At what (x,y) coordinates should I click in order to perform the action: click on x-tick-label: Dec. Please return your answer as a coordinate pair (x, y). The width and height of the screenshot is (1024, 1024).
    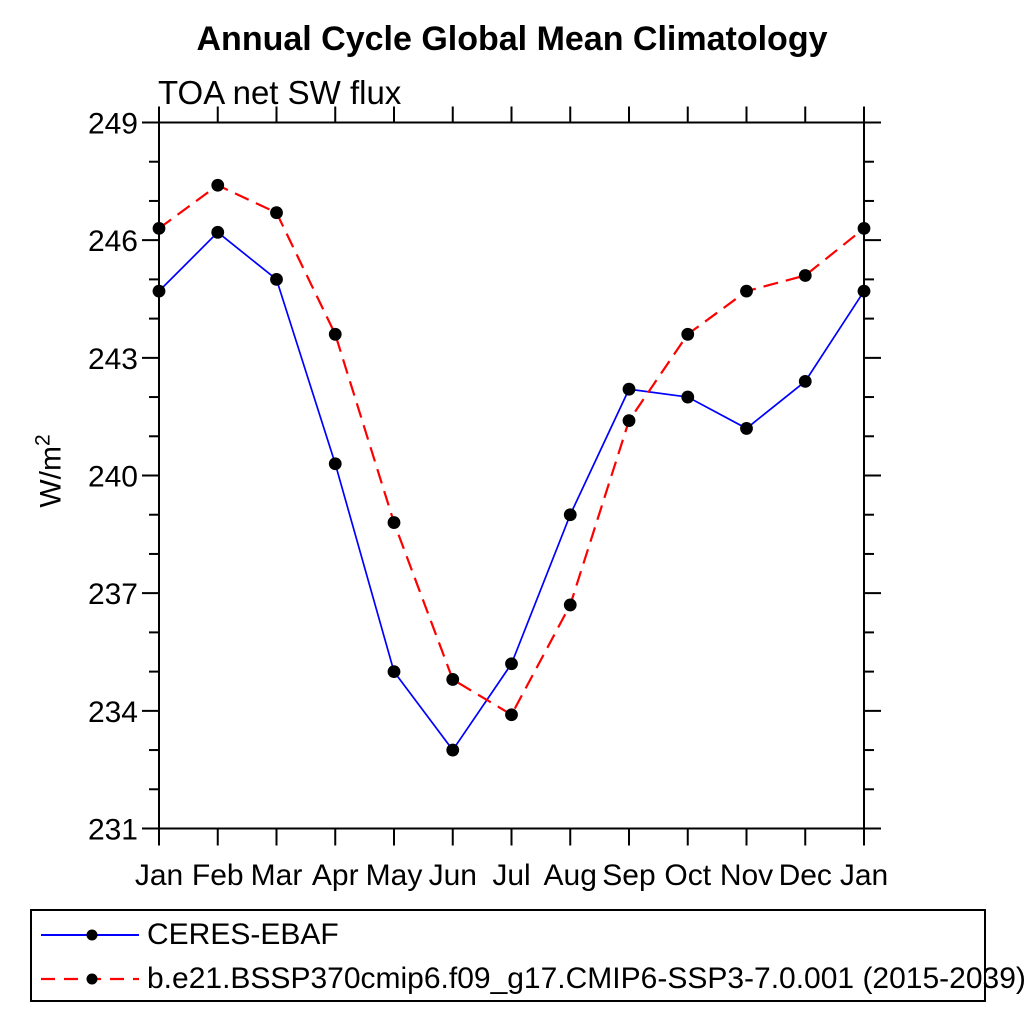
    Looking at the image, I should click on (805, 875).